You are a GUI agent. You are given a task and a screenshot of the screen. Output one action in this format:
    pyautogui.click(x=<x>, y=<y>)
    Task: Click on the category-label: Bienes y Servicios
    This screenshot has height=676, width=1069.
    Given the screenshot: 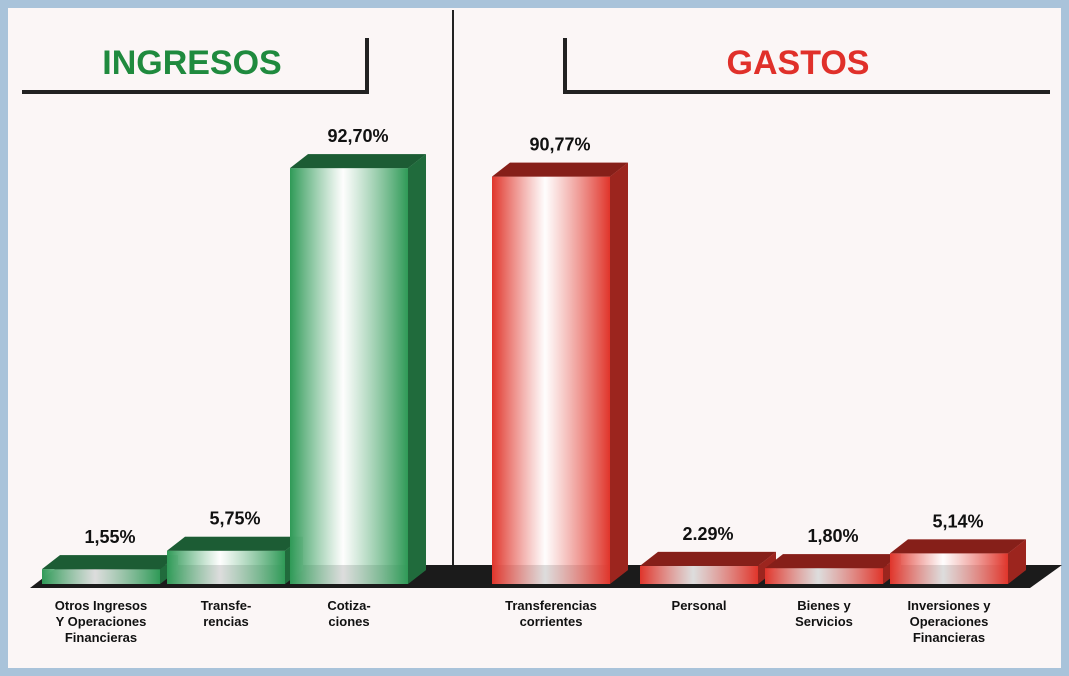 What is the action you would take?
    pyautogui.click(x=824, y=613)
    